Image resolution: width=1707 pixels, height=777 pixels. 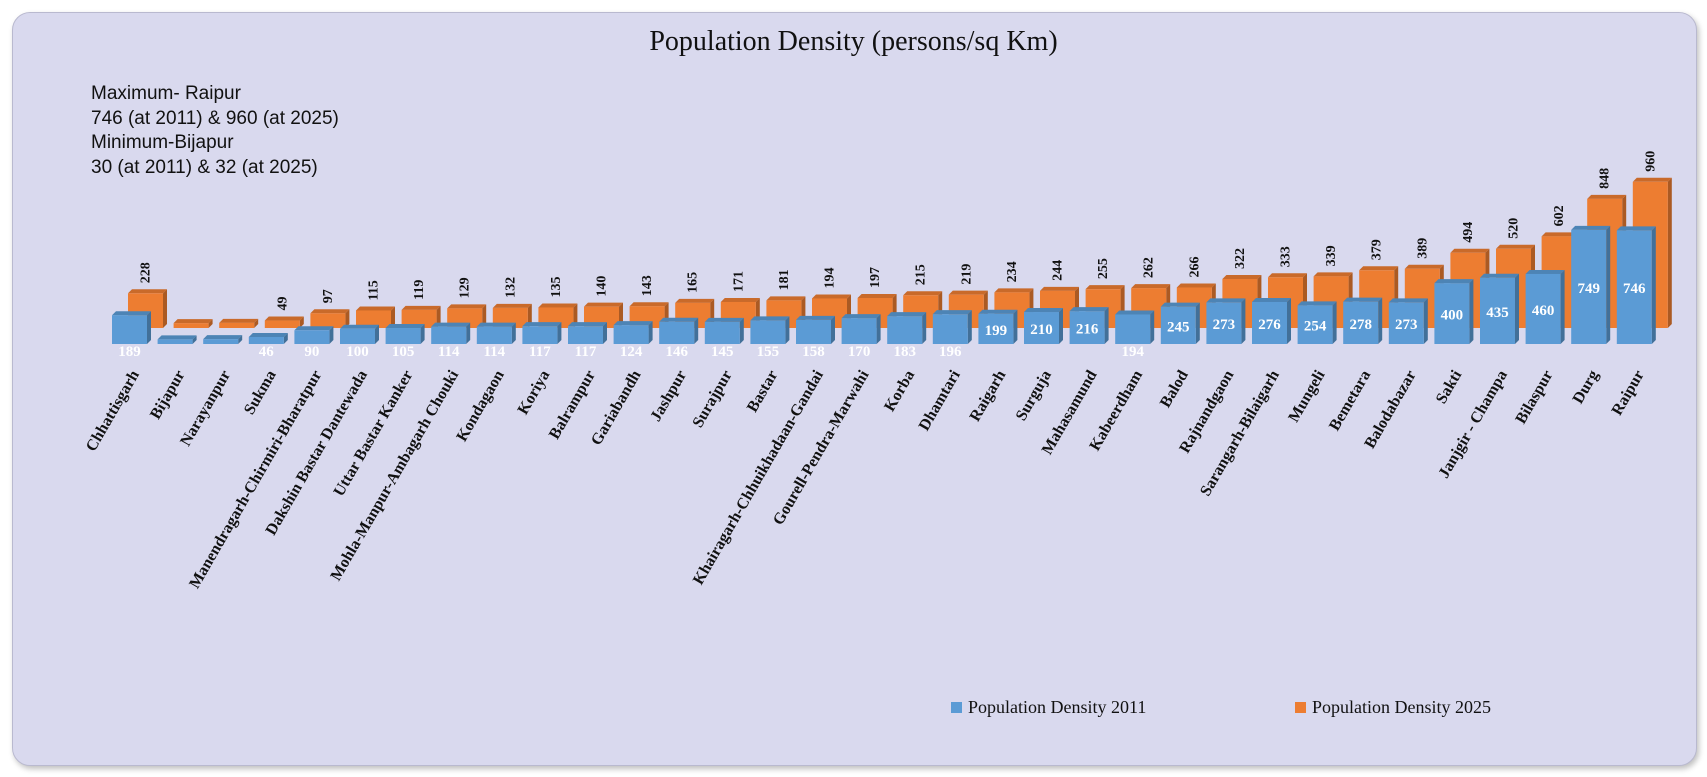 What do you see at coordinates (1543, 311) in the screenshot?
I see `data-label-2011: 460` at bounding box center [1543, 311].